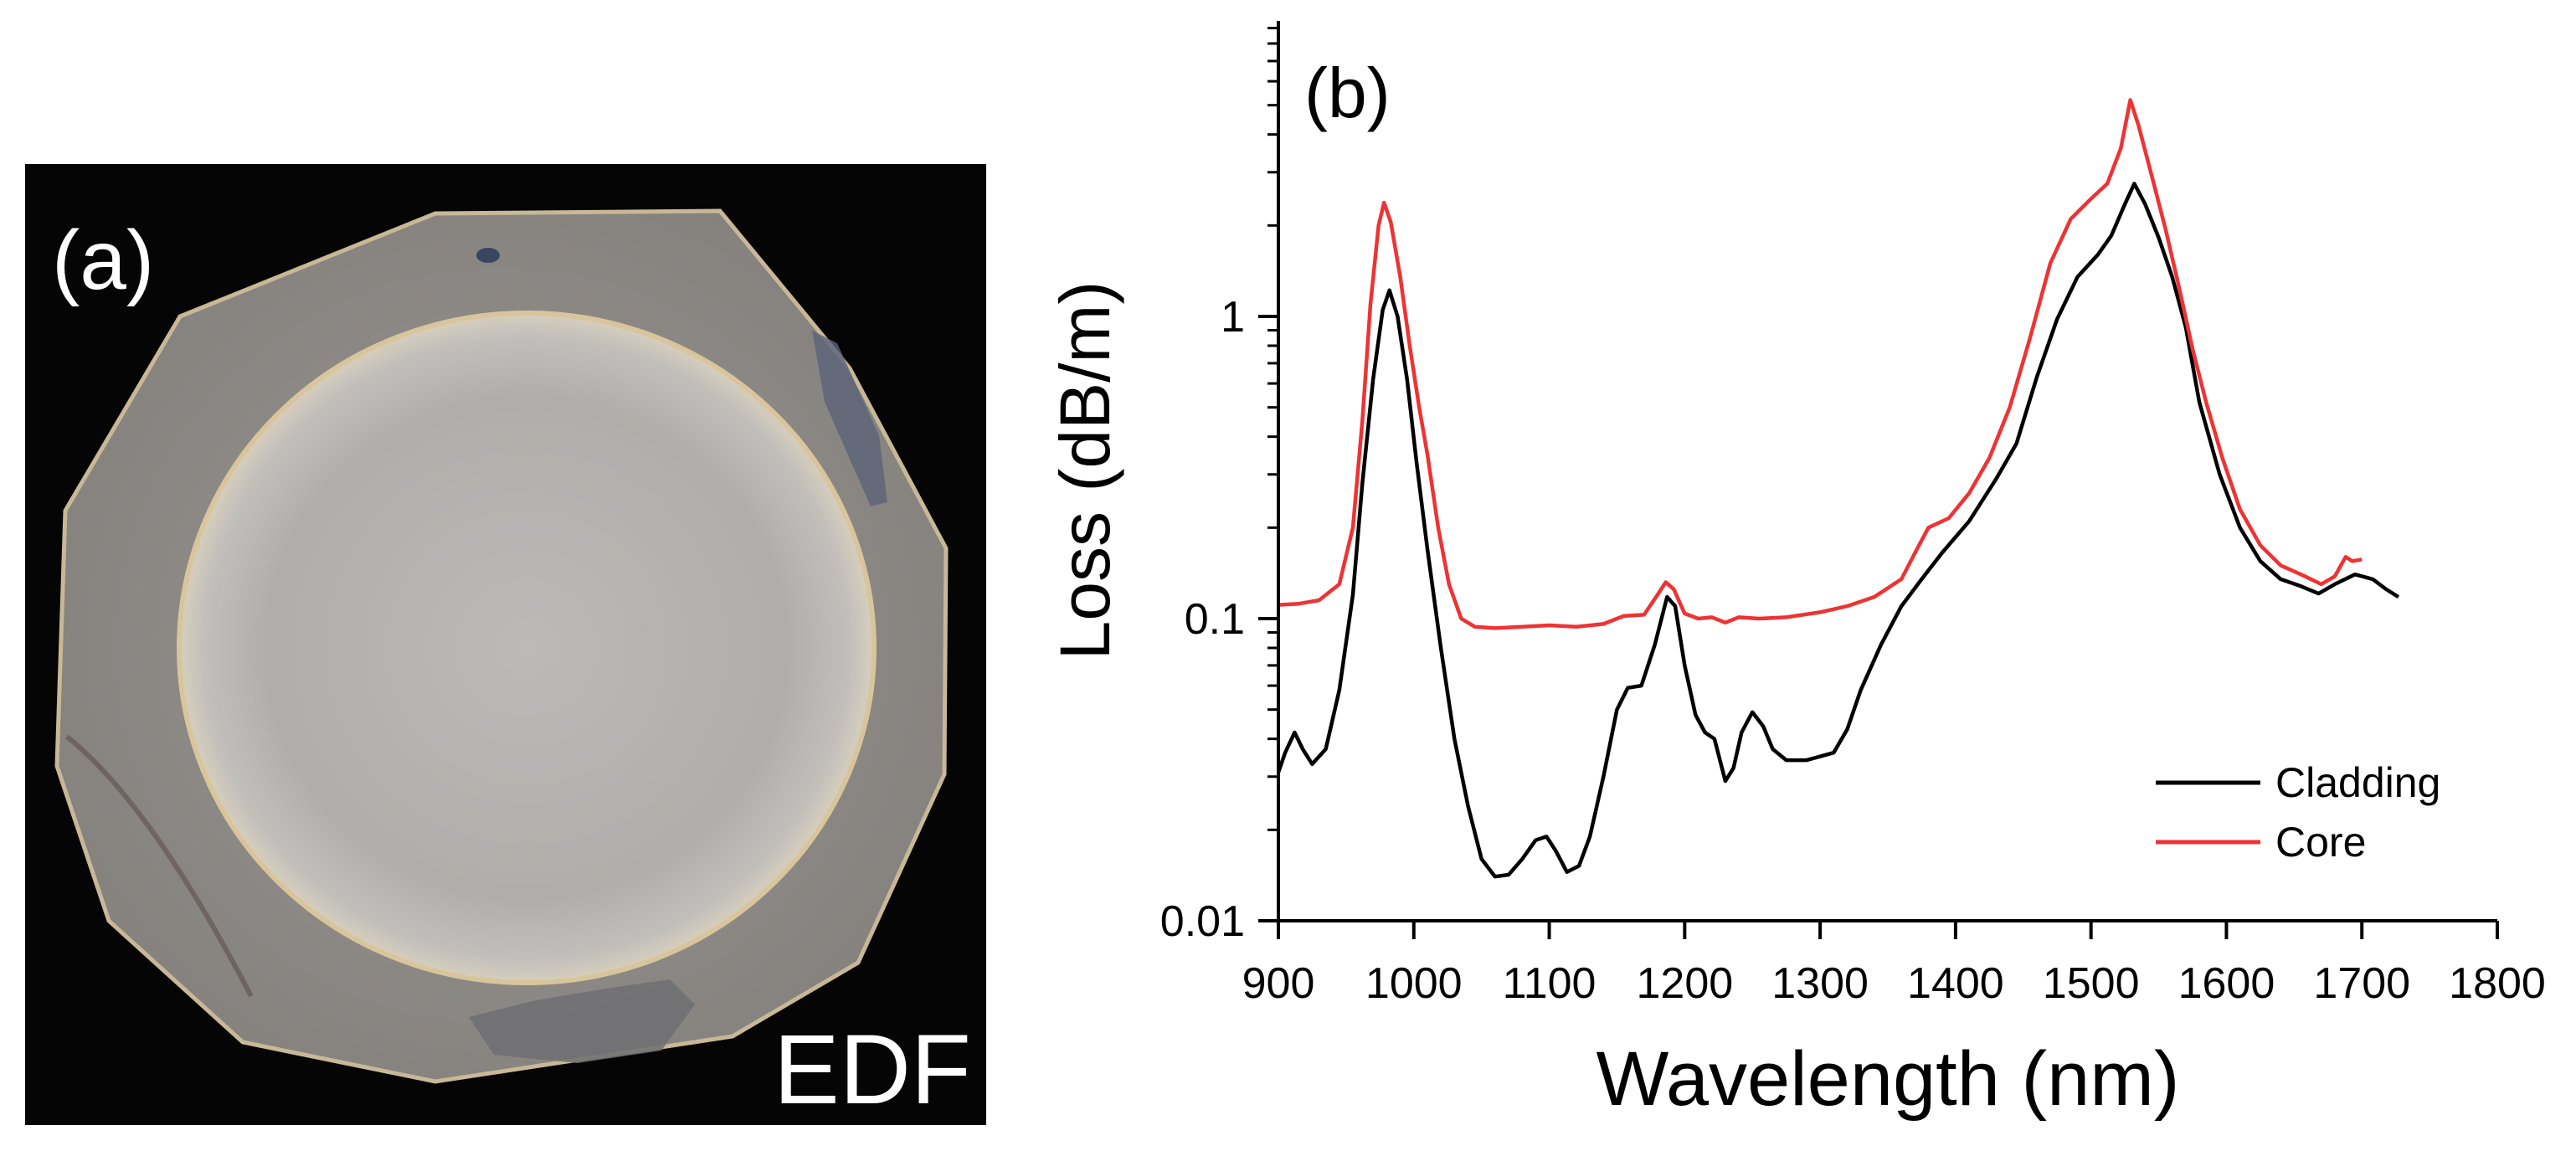 This screenshot has height=1151, width=2576. What do you see at coordinates (160, 866) in the screenshot?
I see `cleave-mark` at bounding box center [160, 866].